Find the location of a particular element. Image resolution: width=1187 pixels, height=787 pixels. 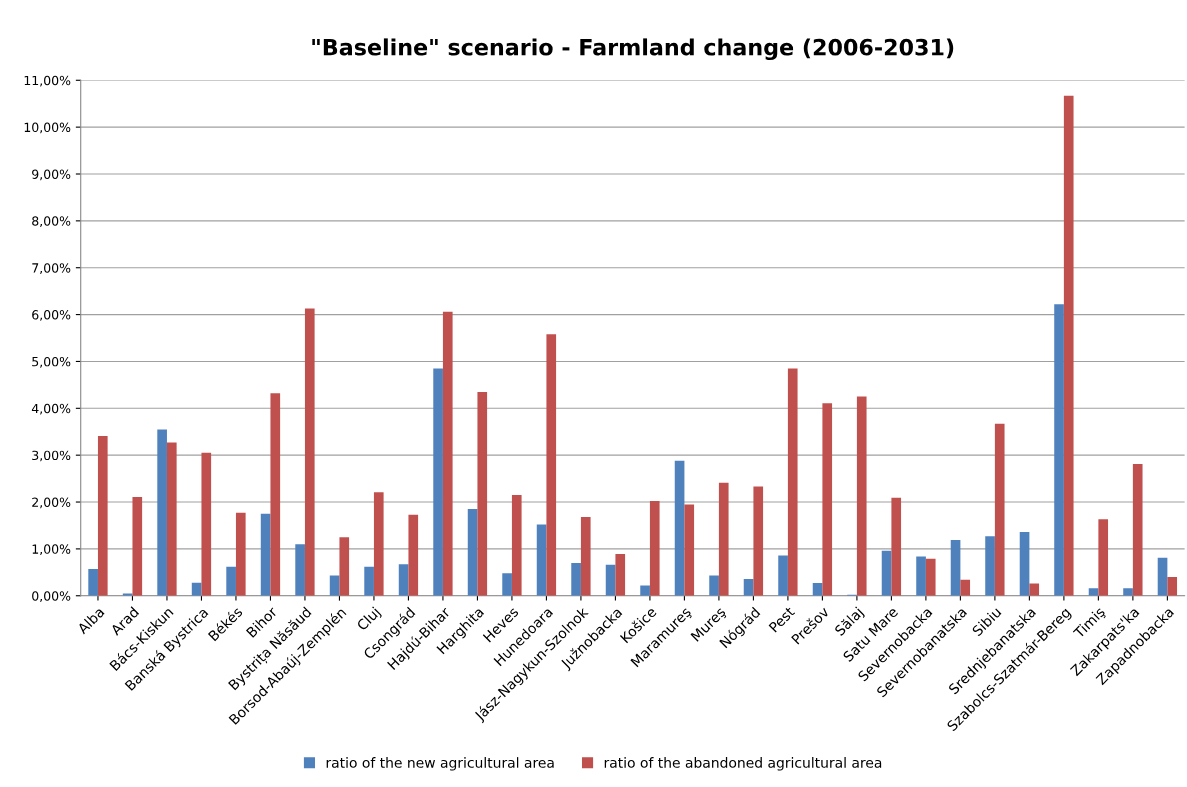

y-tick-label: 1,00% is located at coordinates (51, 550).